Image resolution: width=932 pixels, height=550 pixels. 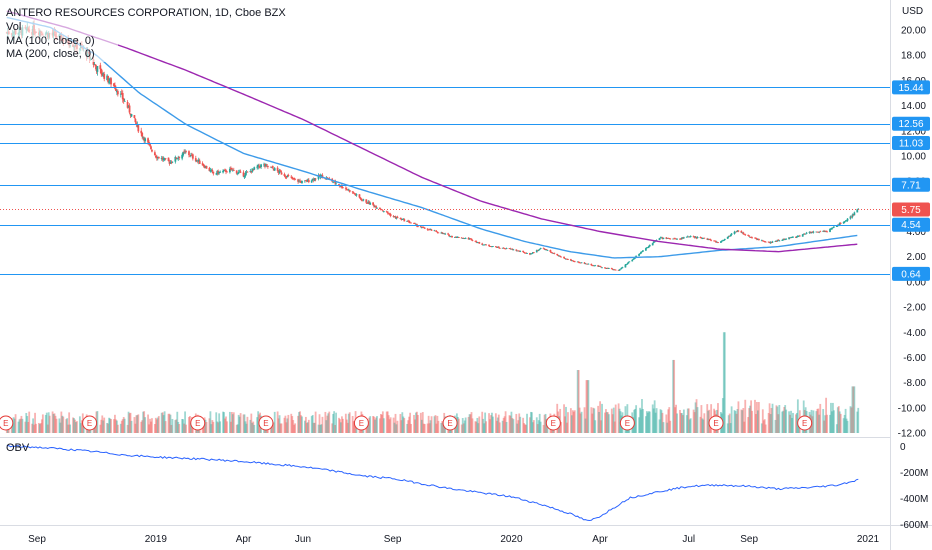 What do you see at coordinates (156, 539) in the screenshot?
I see `time-tick-label: 2019` at bounding box center [156, 539].